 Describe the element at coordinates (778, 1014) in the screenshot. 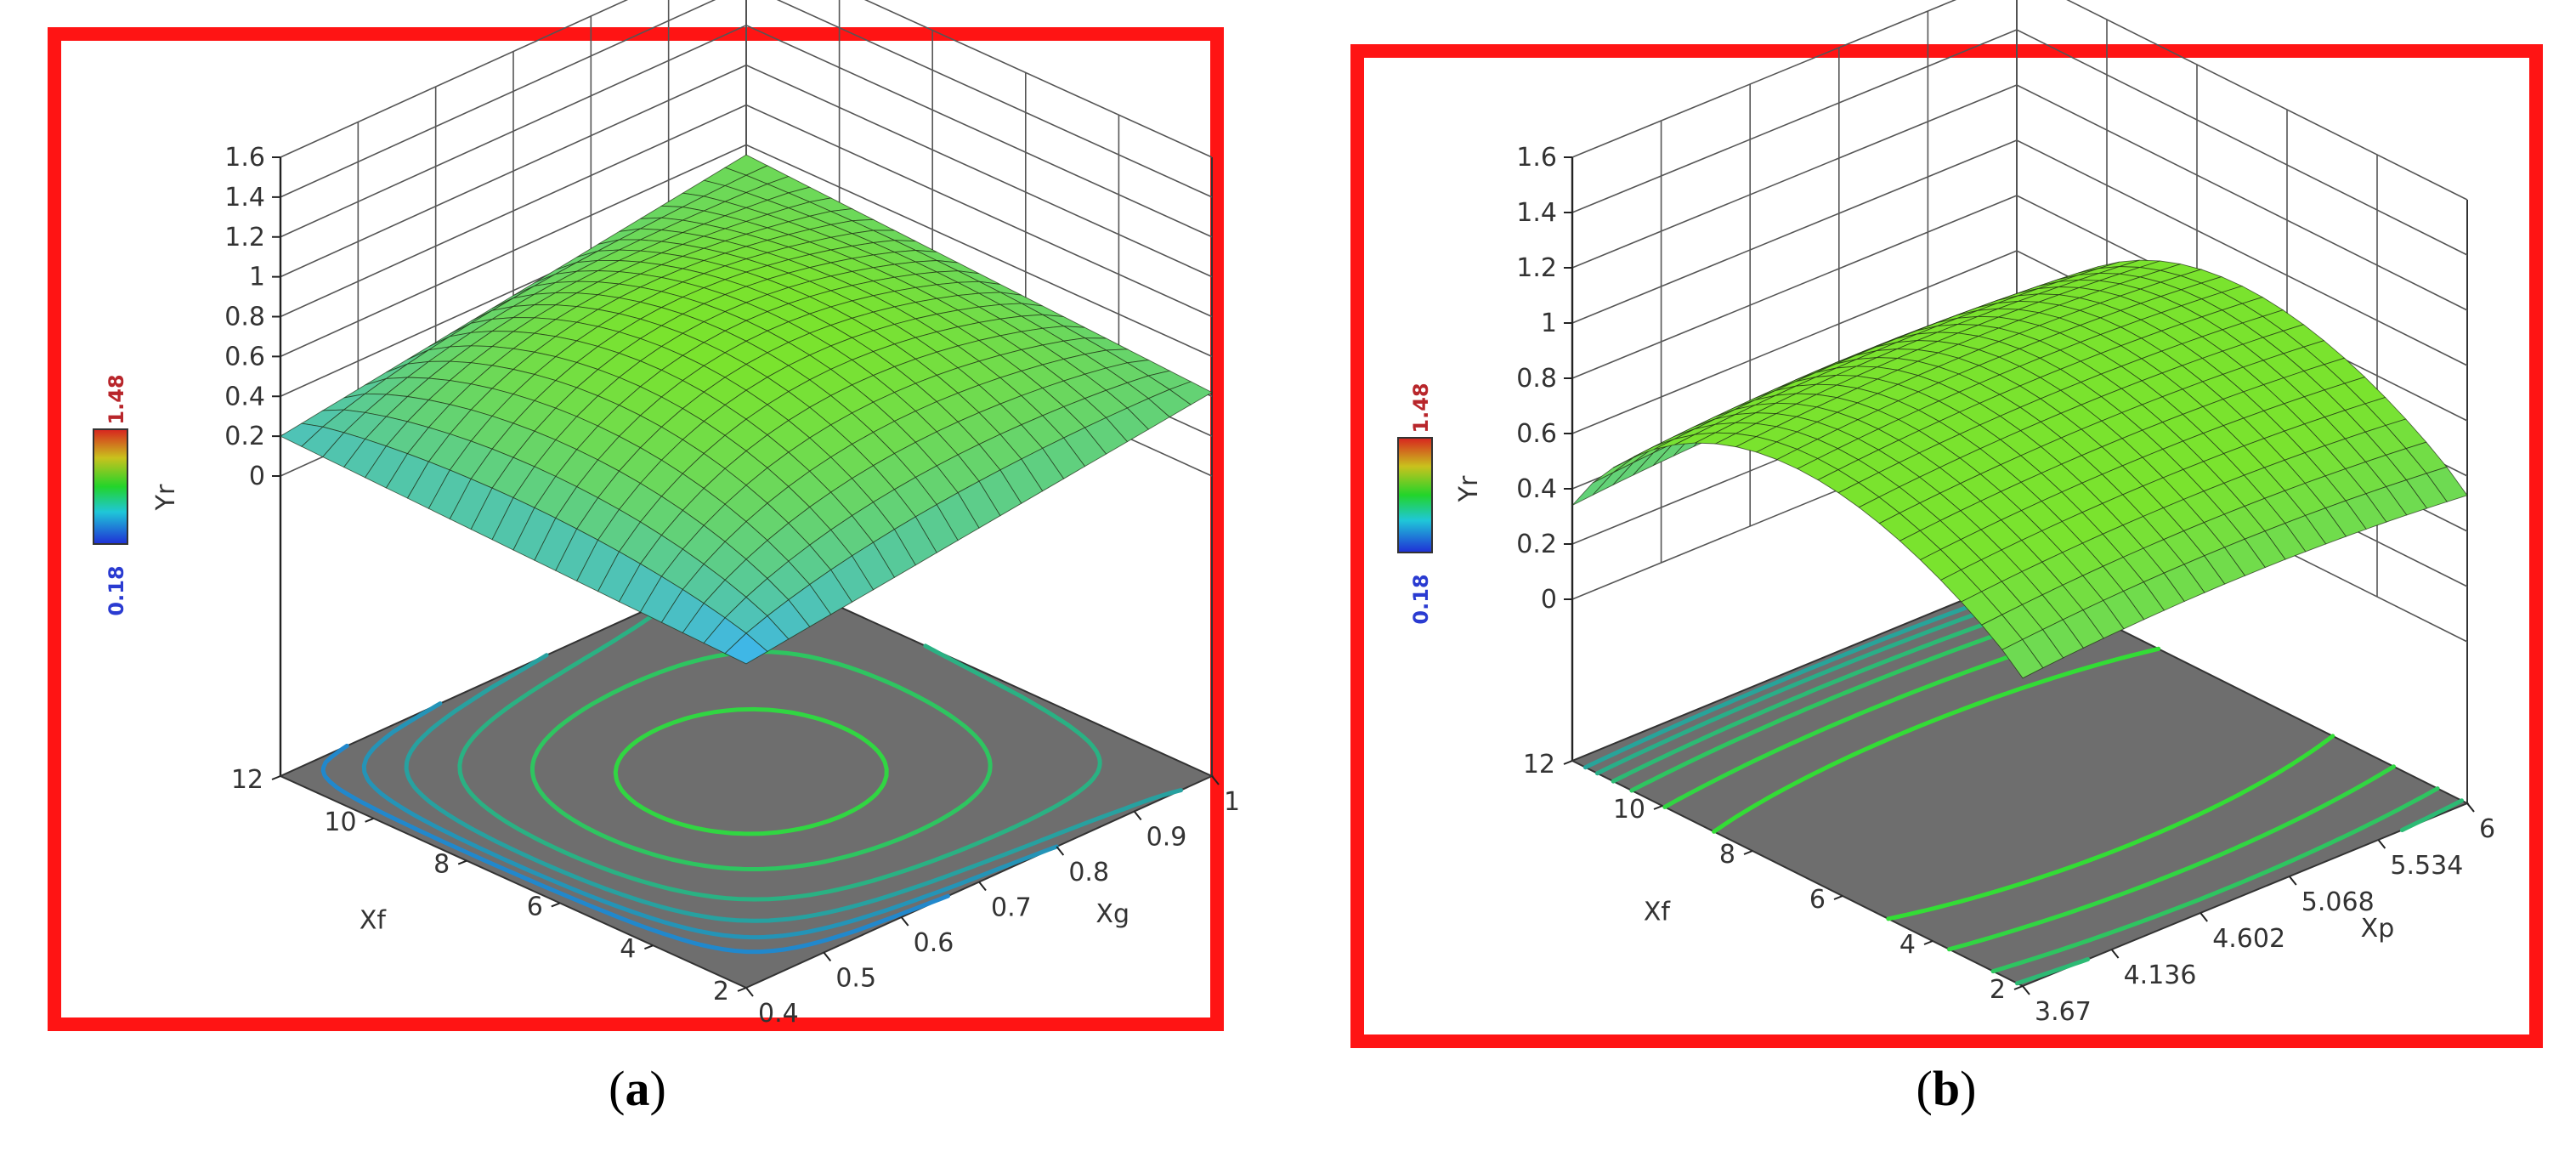

I see `x-tick-label: 0.4` at that location.